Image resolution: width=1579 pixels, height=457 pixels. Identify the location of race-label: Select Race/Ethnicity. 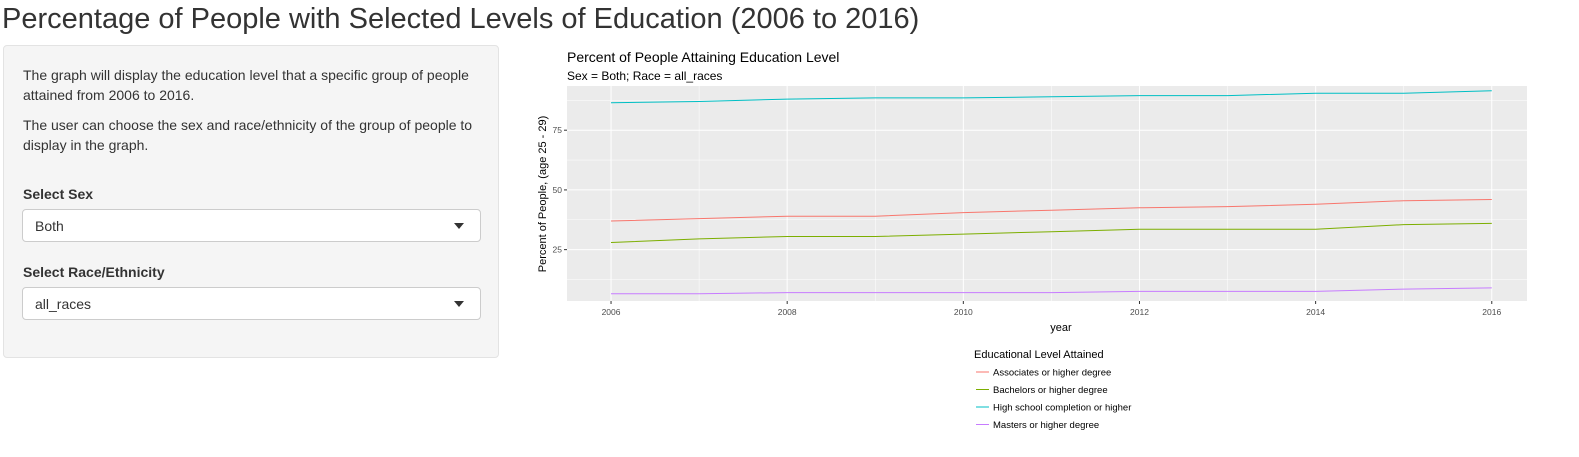
(94, 272).